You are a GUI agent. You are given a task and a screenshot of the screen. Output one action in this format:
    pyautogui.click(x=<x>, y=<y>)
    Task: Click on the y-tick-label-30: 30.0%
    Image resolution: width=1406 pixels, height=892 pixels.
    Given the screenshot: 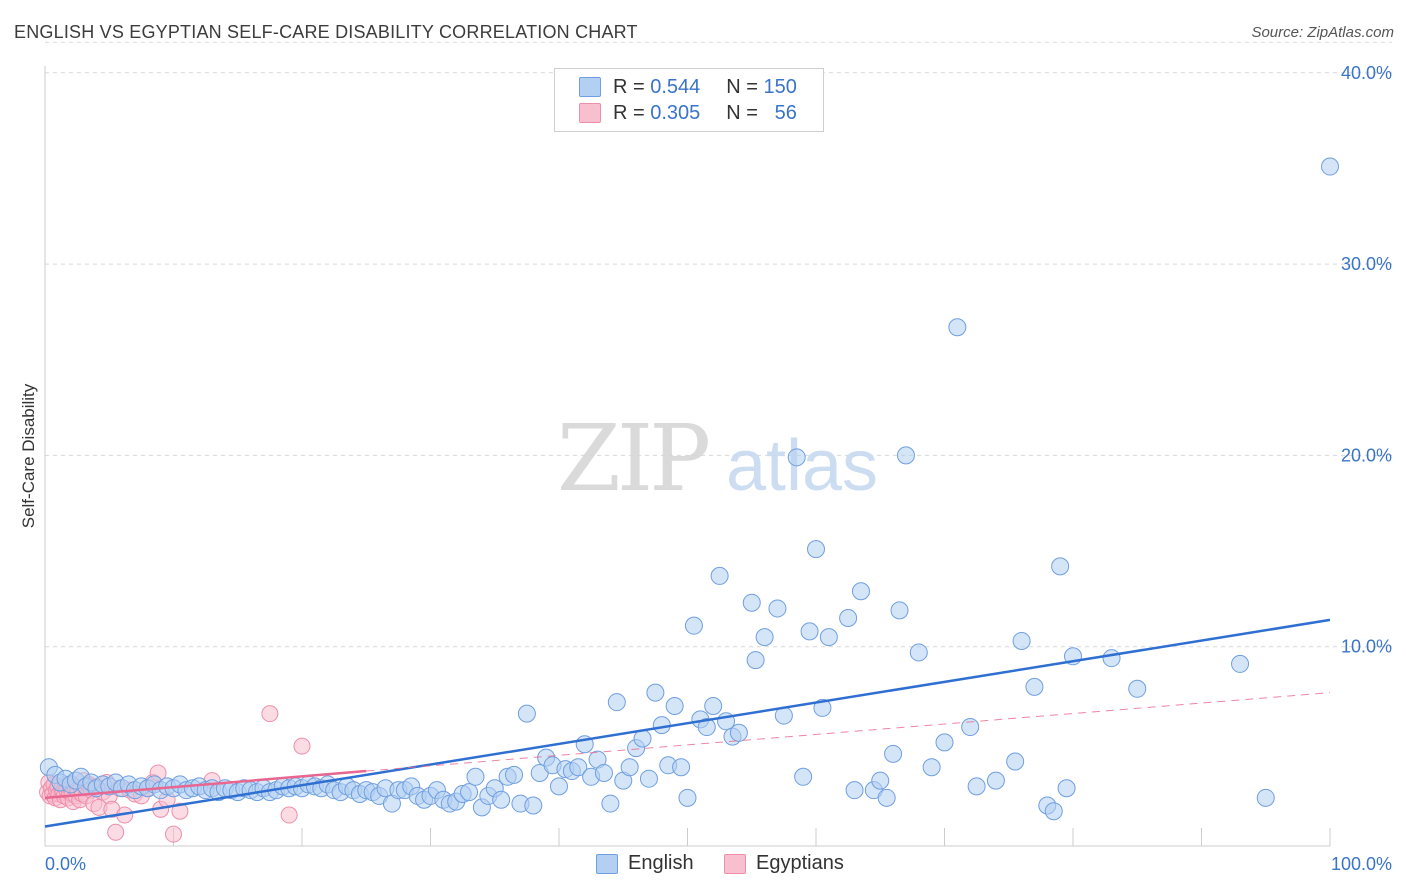 What is the action you would take?
    pyautogui.click(x=1366, y=264)
    